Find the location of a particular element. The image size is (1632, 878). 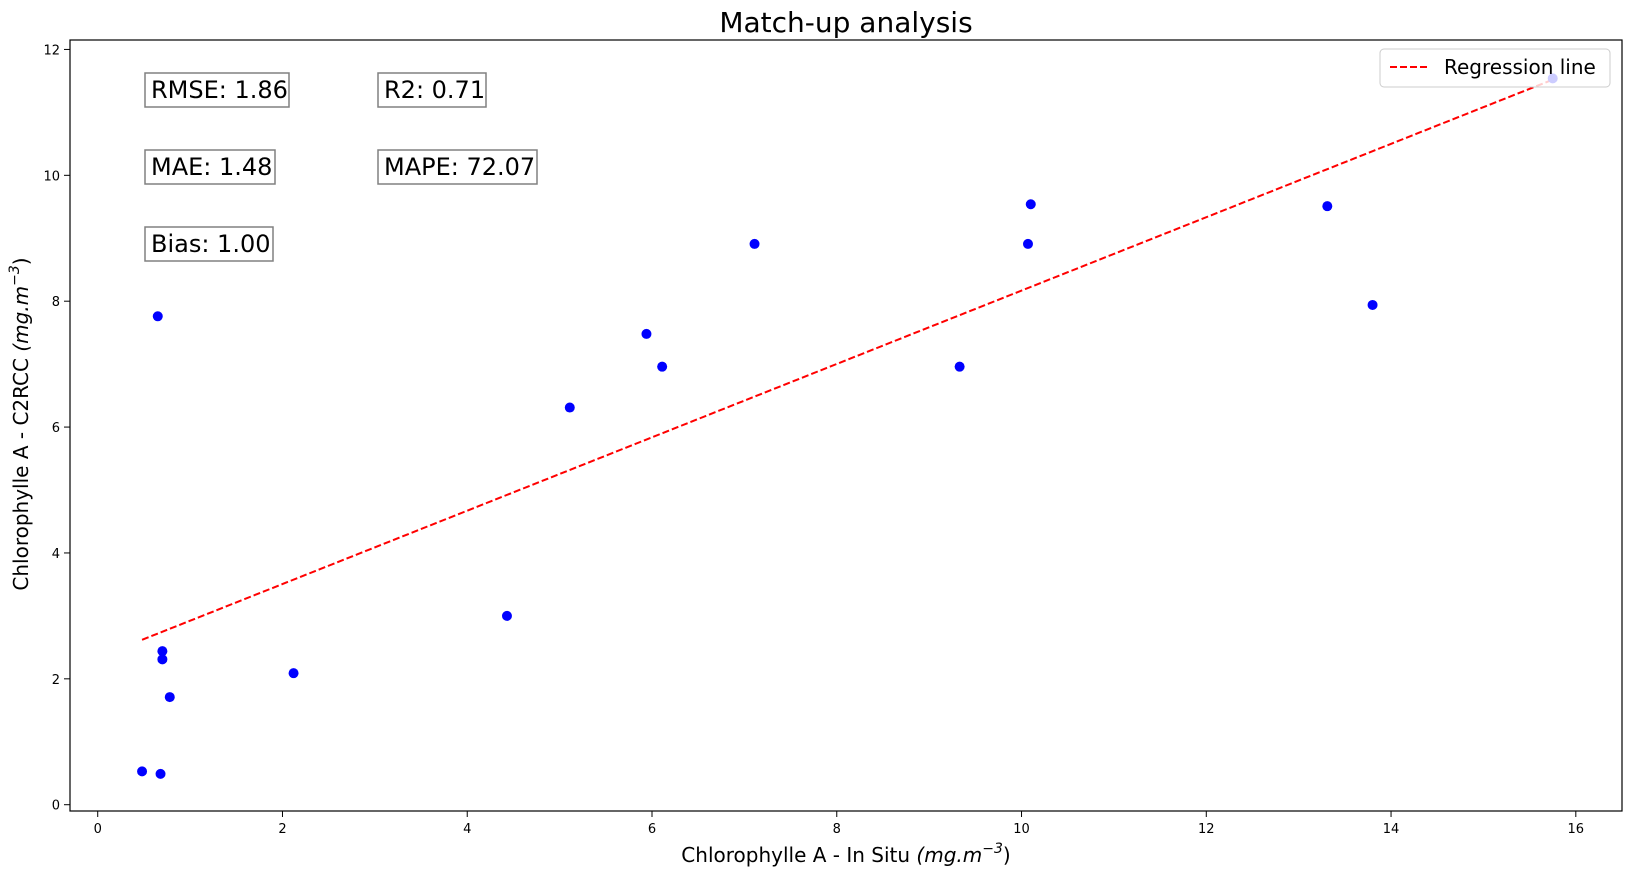

y-axis-label-exp: −3 is located at coordinates (15, 275).